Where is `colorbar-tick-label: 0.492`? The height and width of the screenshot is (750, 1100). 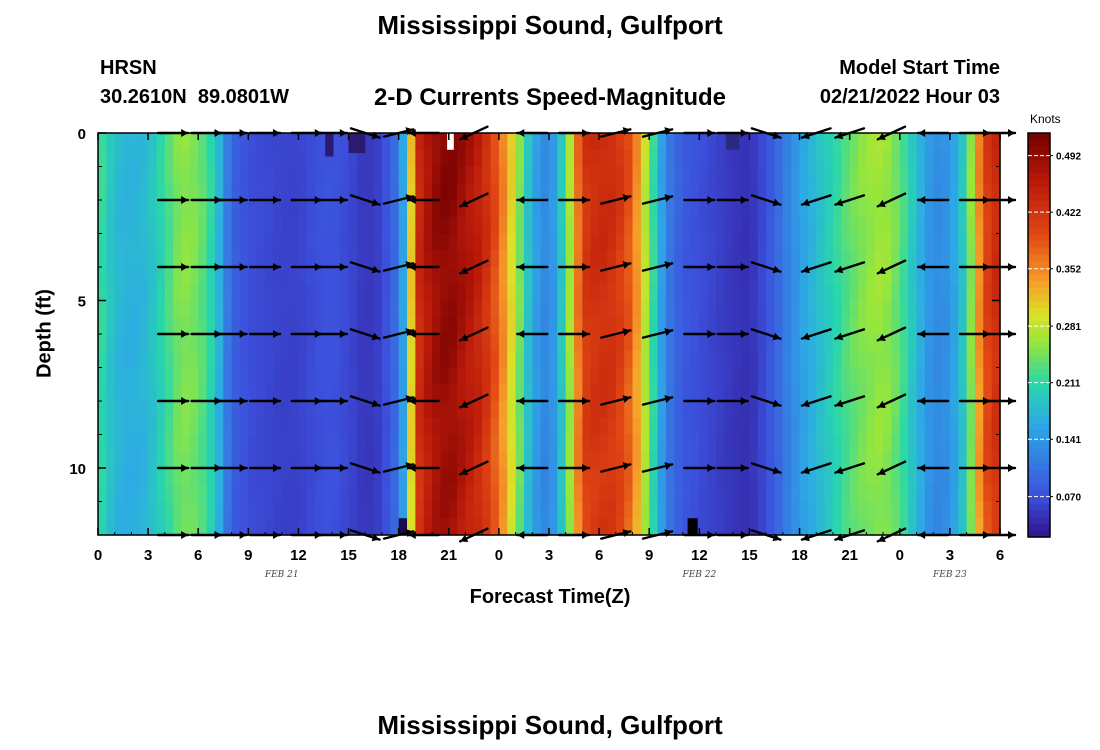 colorbar-tick-label: 0.492 is located at coordinates (1068, 157).